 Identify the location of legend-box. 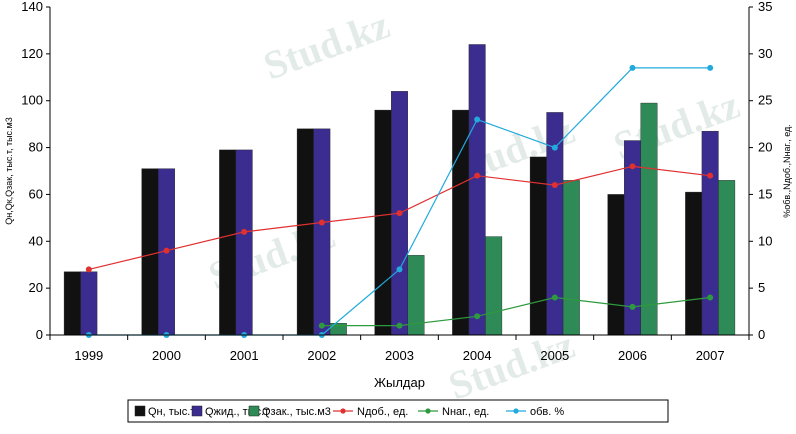
(398, 411).